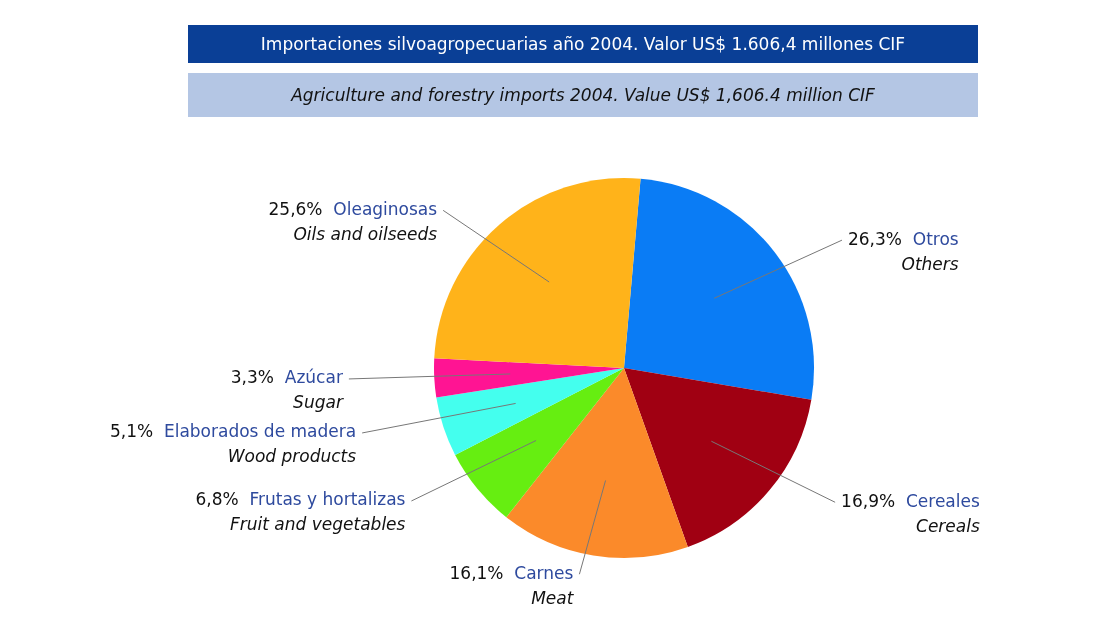 This screenshot has height=623, width=1109. I want to click on chart-title: Importaciones silvoagropecuarias año 2004. Valor US$ 1.606,4 millones CIF, so click(583, 44).